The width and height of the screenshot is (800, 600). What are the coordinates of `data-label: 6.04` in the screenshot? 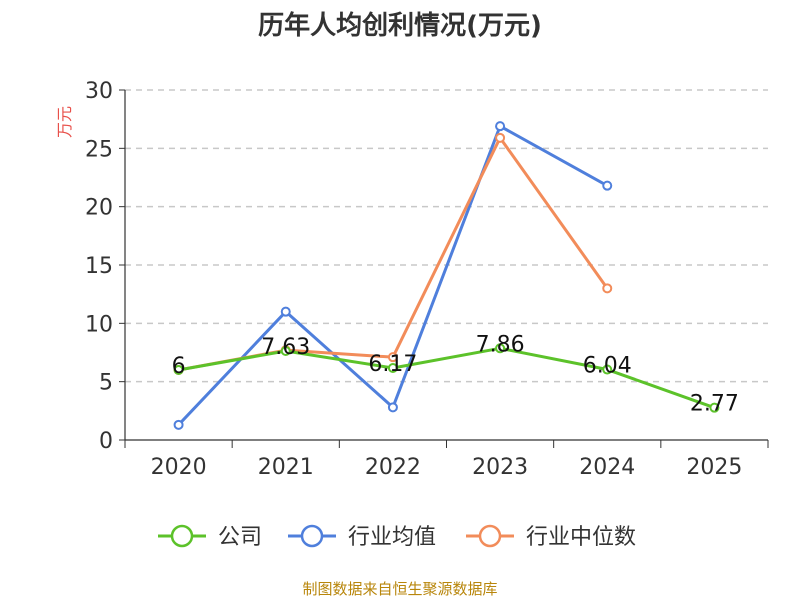 It's located at (607, 366).